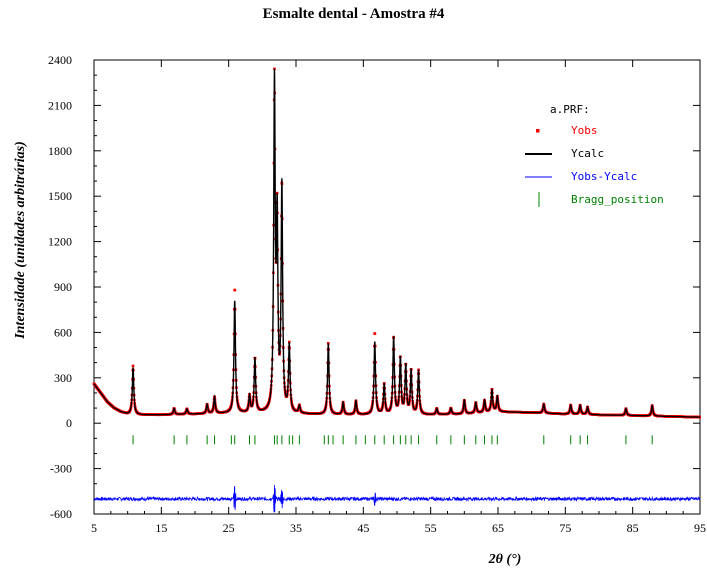 The height and width of the screenshot is (568, 707). Describe the element at coordinates (60, 105) in the screenshot. I see `y-tick-label: 2100` at that location.